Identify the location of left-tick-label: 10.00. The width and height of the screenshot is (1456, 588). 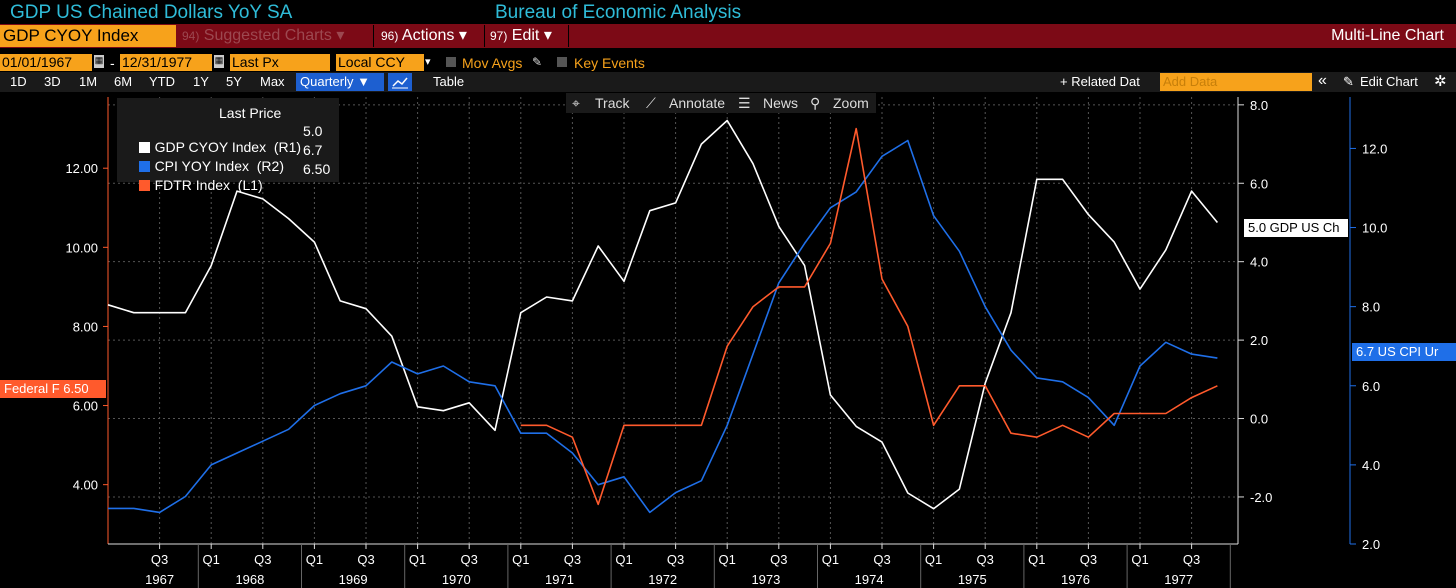
(81, 247).